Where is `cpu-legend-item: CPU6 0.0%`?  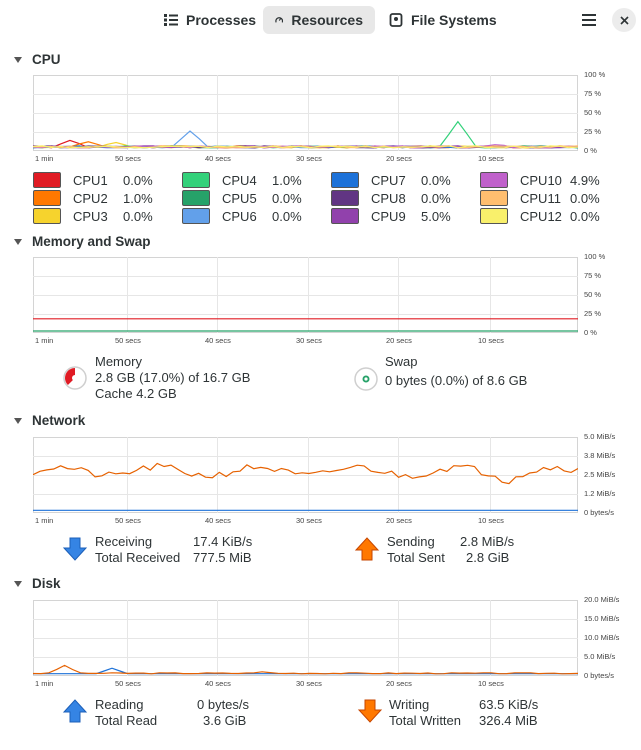
cpu-legend-item: CPU6 0.0% is located at coordinates (250, 216).